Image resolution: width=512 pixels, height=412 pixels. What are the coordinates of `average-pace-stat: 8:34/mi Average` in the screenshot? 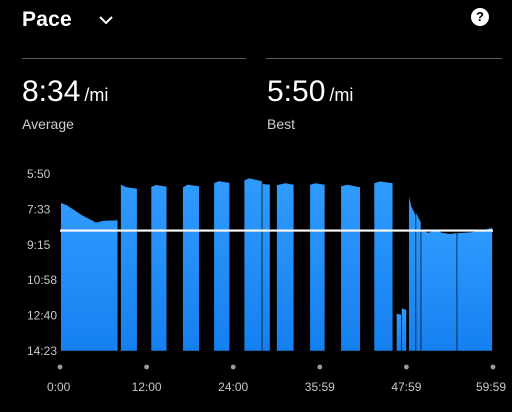 It's located at (65, 103).